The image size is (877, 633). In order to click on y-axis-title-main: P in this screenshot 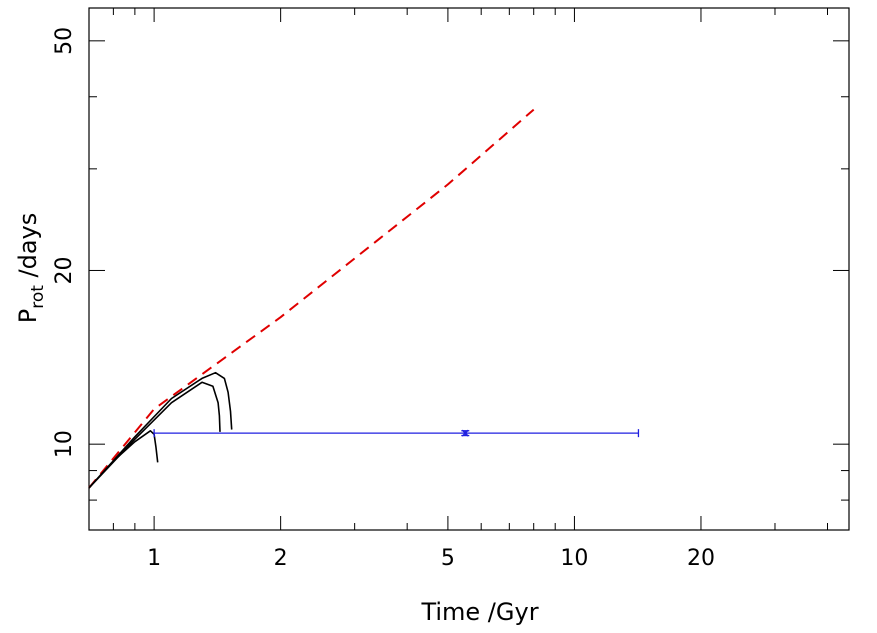, I will do `click(28, 316)`.